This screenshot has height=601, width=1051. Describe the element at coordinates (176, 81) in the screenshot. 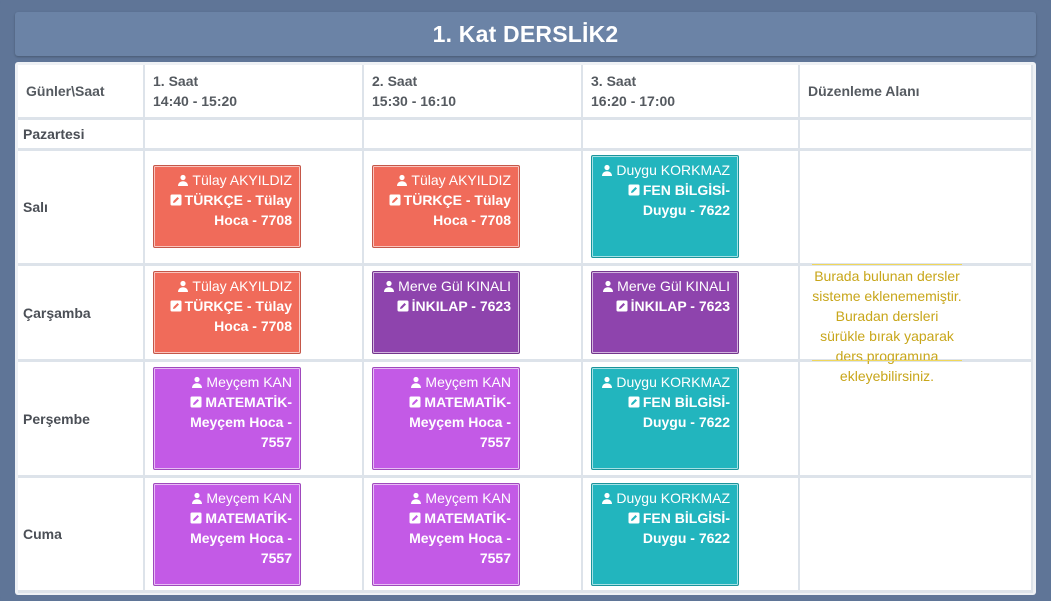

I see `slot-label: 1. Saat` at that location.